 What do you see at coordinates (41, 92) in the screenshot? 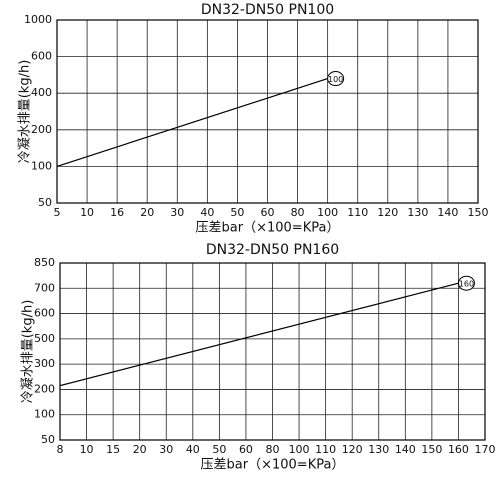
I see `y-tick-label: 400` at bounding box center [41, 92].